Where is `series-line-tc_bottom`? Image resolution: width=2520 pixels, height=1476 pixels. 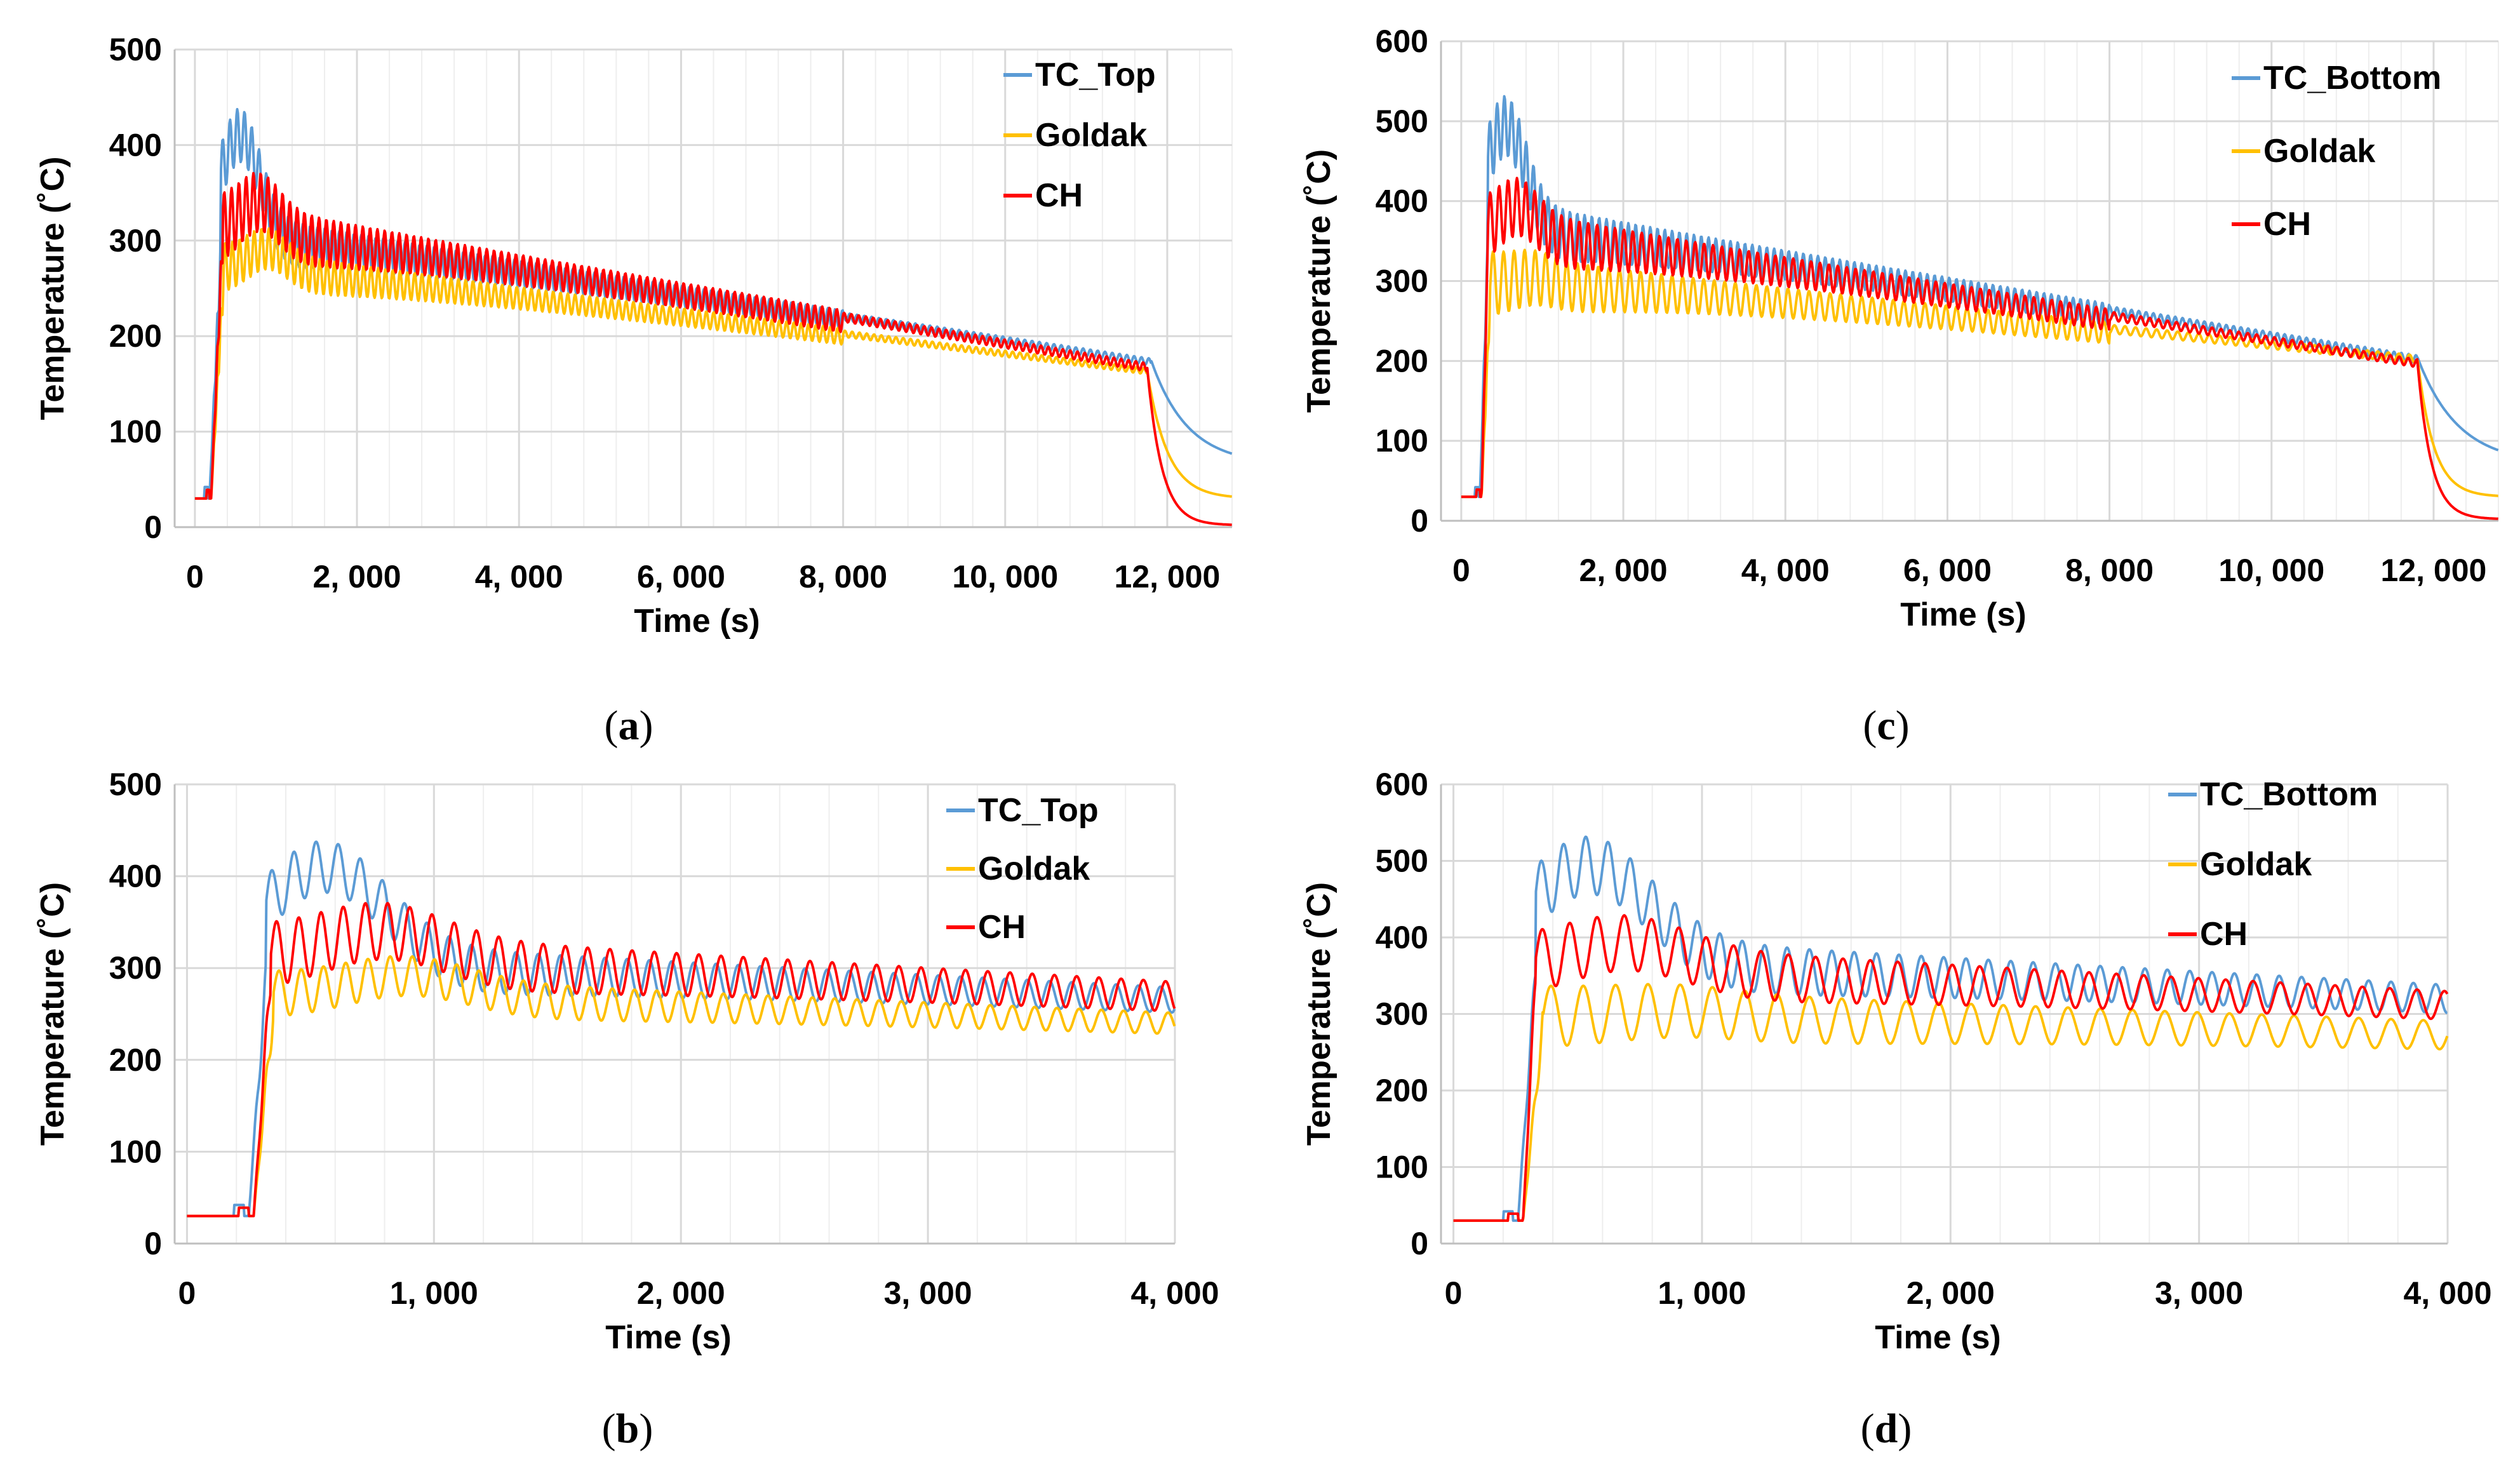 series-line-tc_bottom is located at coordinates (1950, 1028).